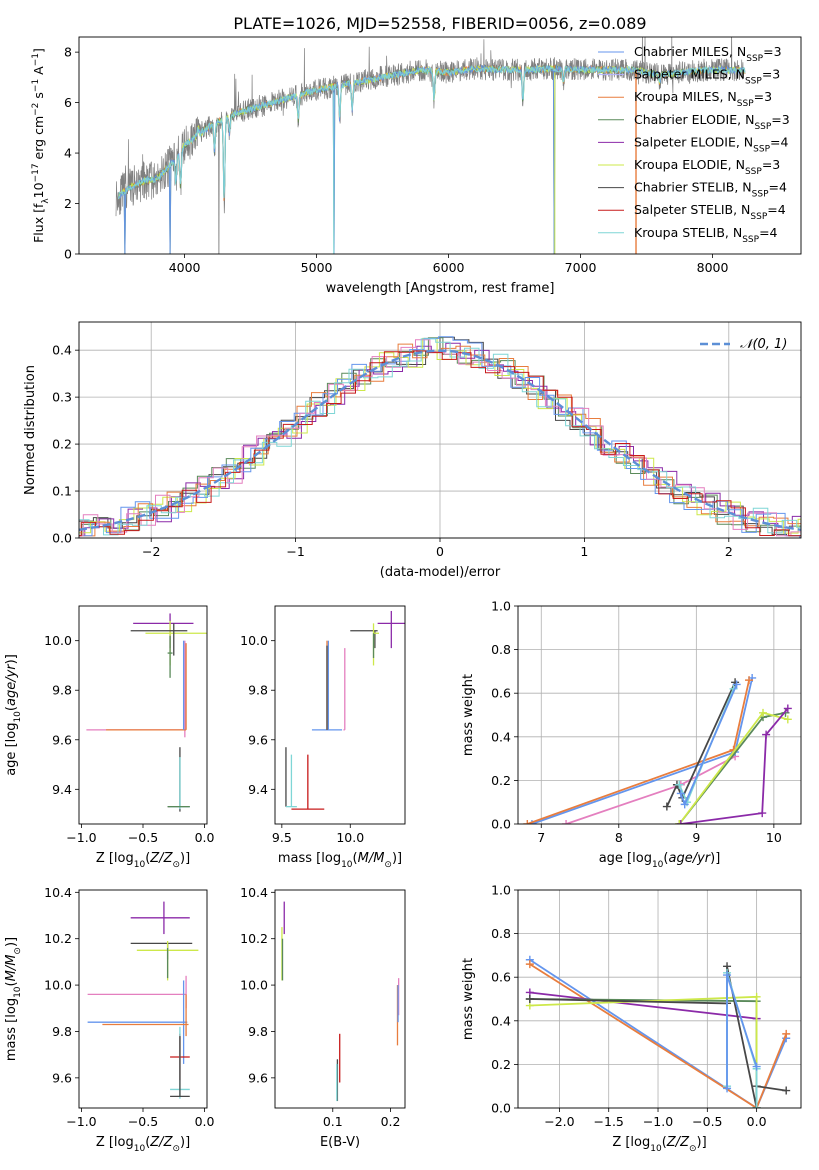 The height and width of the screenshot is (1170, 819). I want to click on y-tick-label: 0.6, so click(501, 977).